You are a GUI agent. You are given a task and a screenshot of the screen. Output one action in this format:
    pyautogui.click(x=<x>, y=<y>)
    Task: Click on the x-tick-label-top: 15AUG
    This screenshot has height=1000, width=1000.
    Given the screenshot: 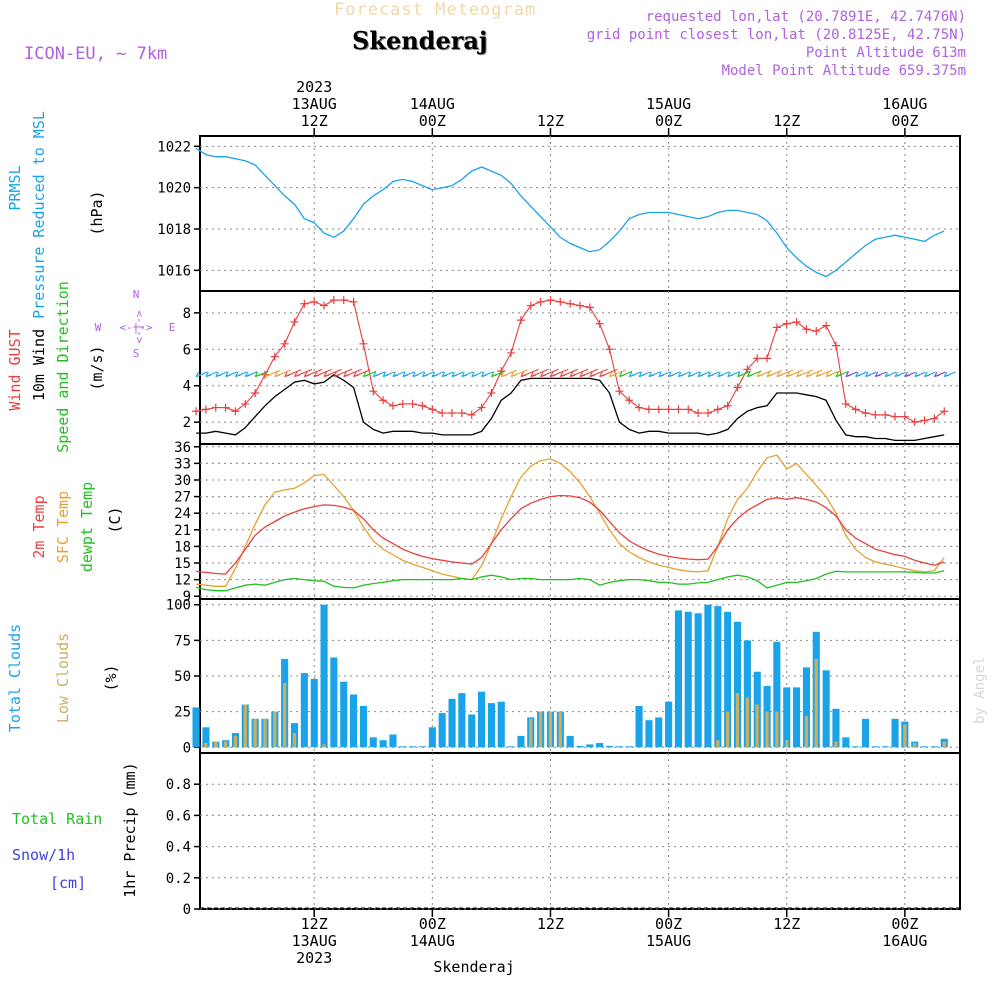 What is the action you would take?
    pyautogui.click(x=668, y=104)
    